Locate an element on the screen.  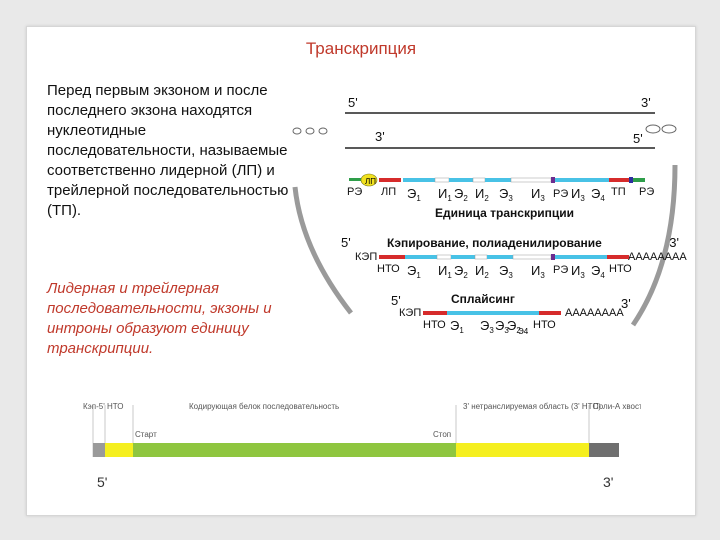
r1-re-mid: РЭ is located at coordinates (560, 194).